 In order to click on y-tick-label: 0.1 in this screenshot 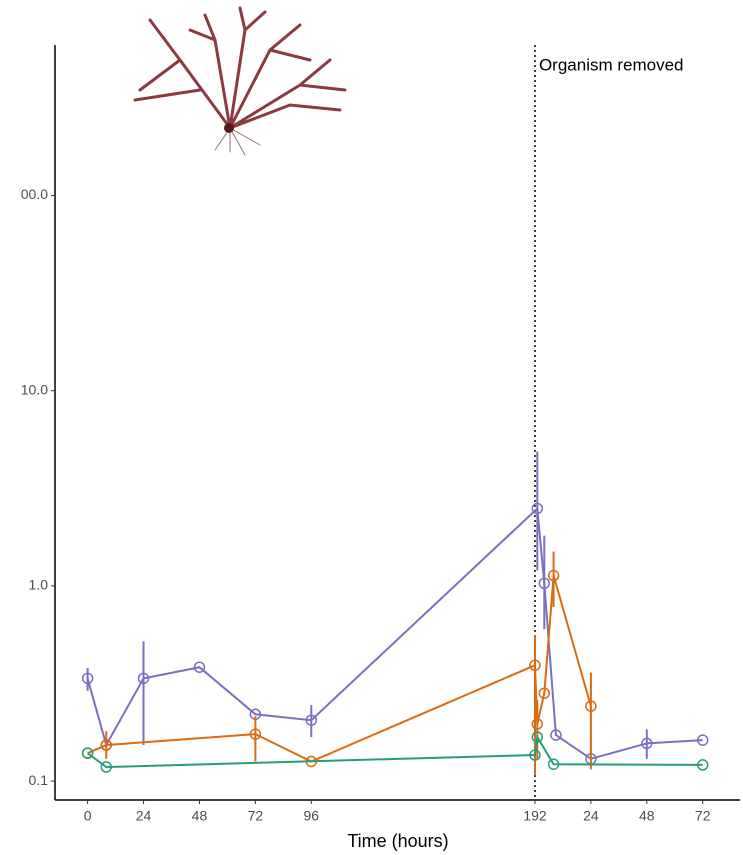, I will do `click(39, 780)`.